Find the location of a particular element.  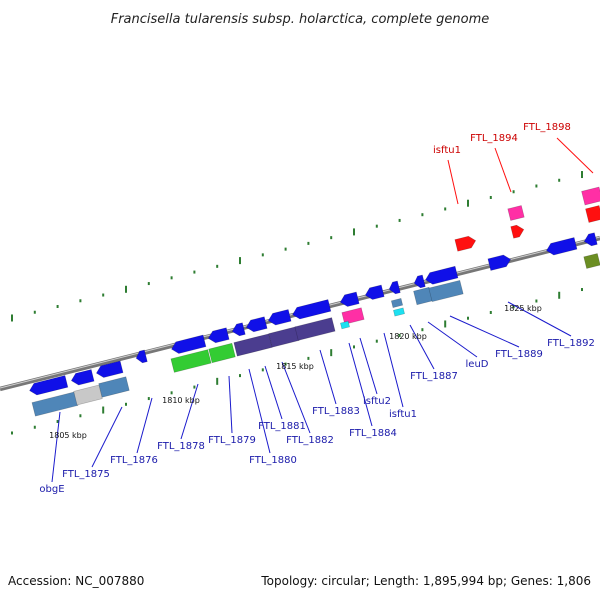

gene-label-FTL_1884: FTL_1884 is located at coordinates (373, 433).